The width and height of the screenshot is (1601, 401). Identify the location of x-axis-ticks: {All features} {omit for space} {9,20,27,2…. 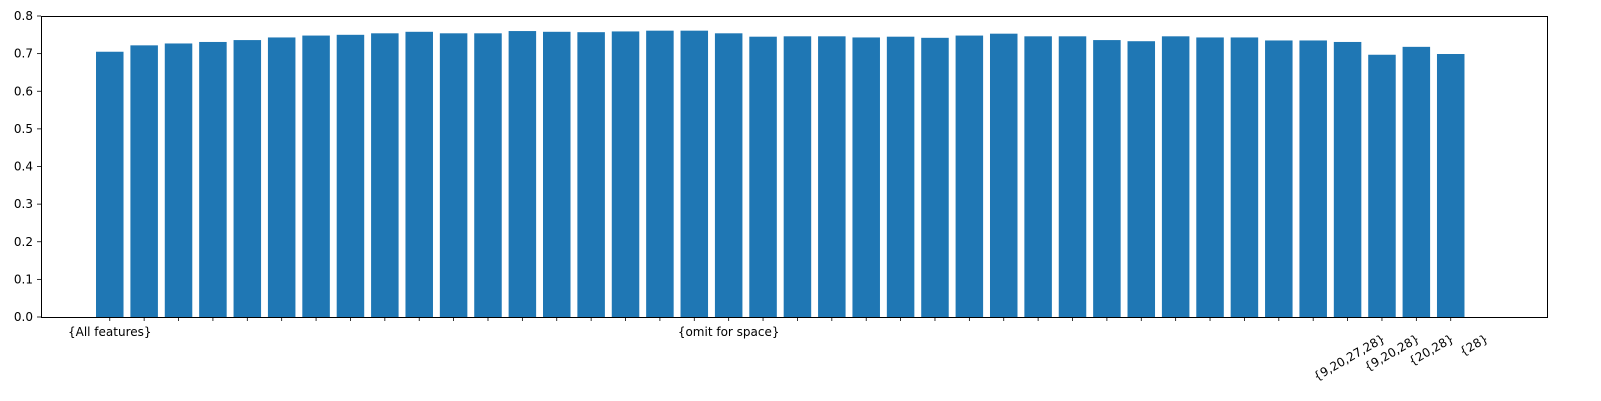
(779, 350).